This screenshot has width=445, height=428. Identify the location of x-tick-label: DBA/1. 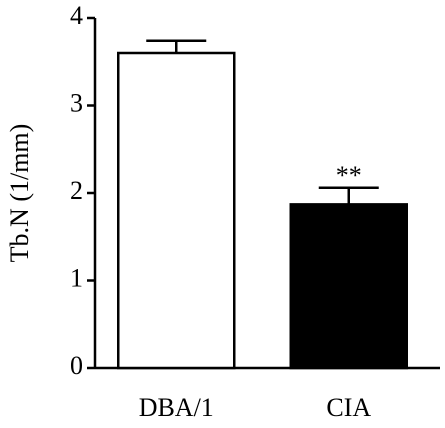
(176, 407).